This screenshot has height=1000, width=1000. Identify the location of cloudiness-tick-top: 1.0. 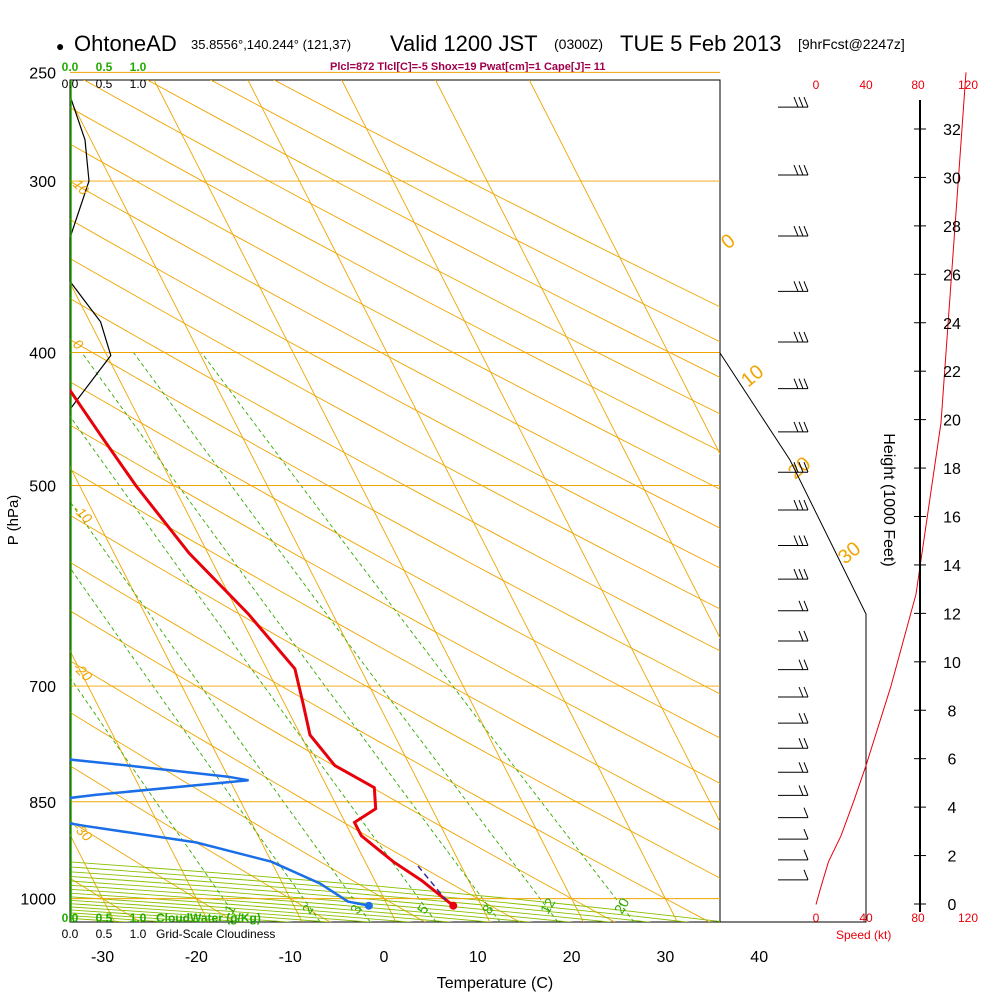
(138, 84).